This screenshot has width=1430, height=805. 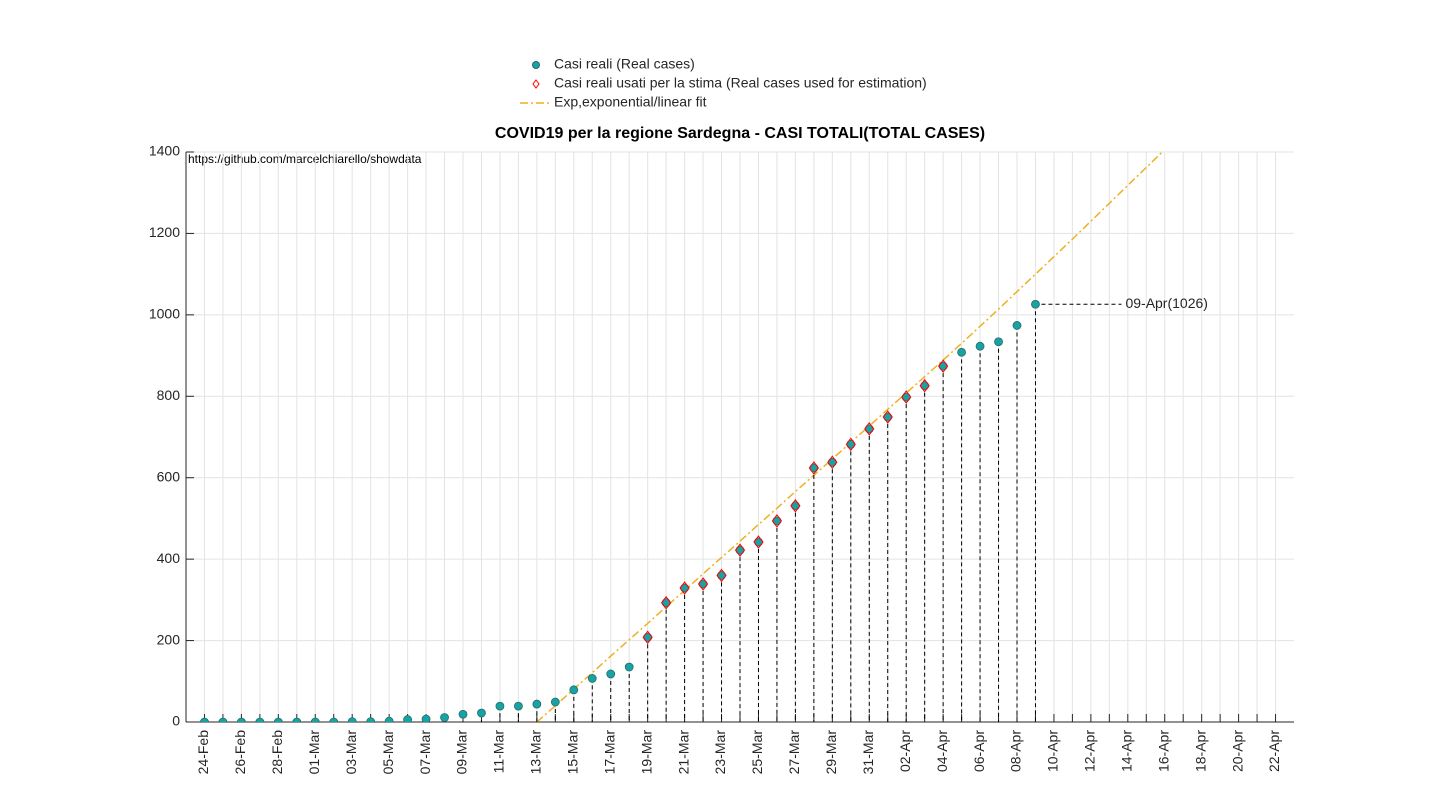 I want to click on x-tick-label: 28-Feb, so click(x=277, y=752).